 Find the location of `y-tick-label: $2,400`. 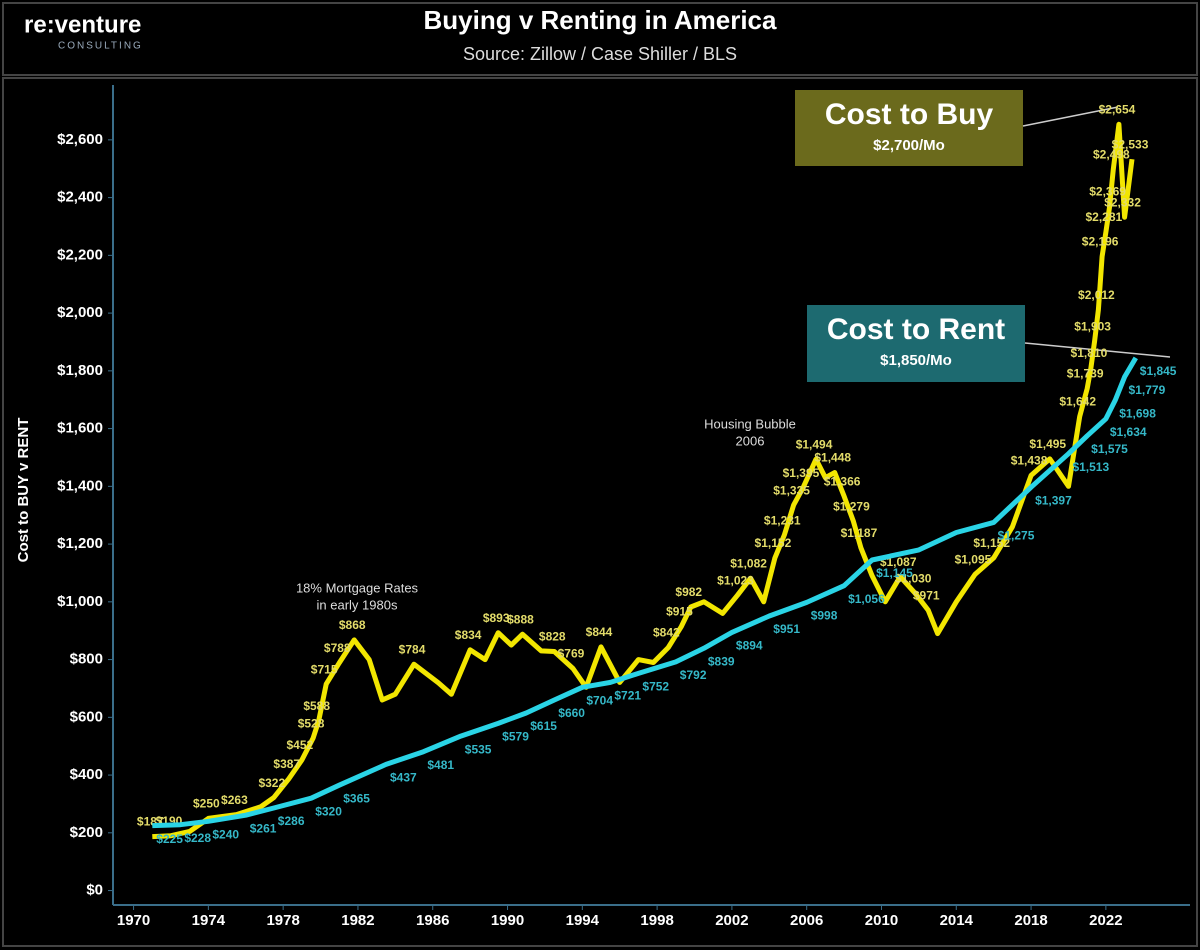

y-tick-label: $2,400 is located at coordinates (80, 197).